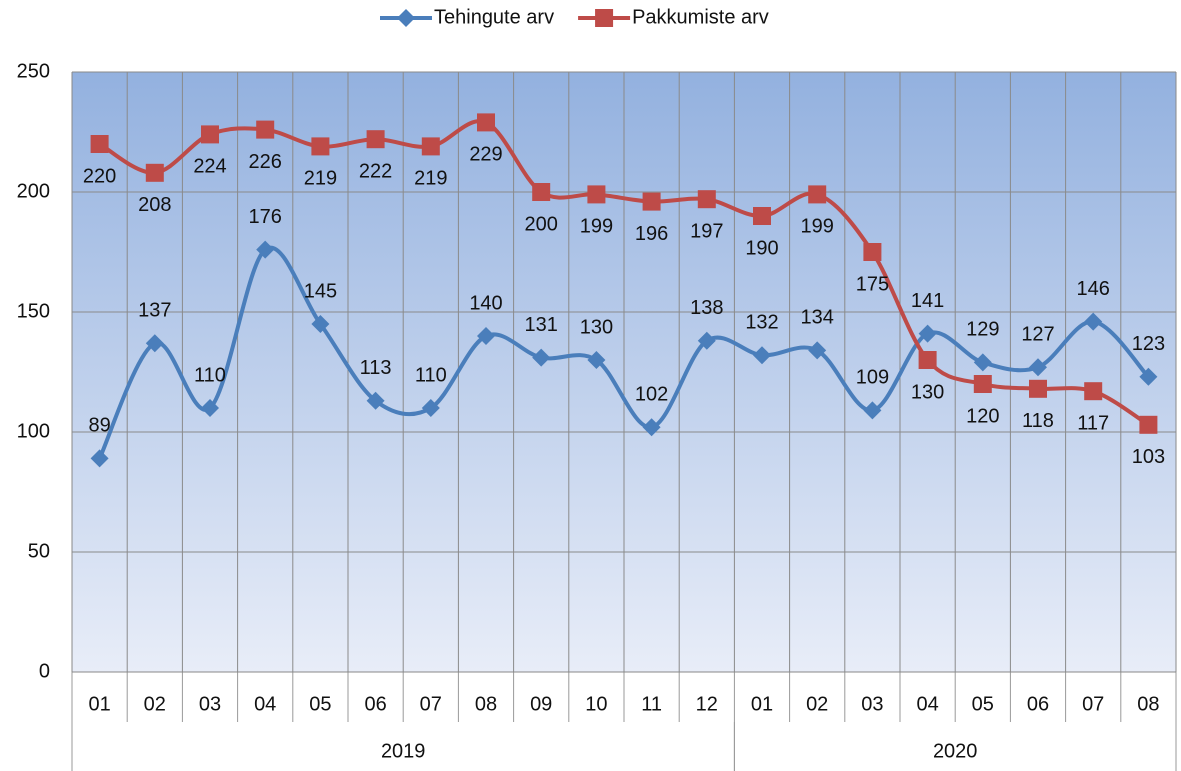 The height and width of the screenshot is (771, 1181). What do you see at coordinates (1093, 423) in the screenshot?
I see `data-label: 117` at bounding box center [1093, 423].